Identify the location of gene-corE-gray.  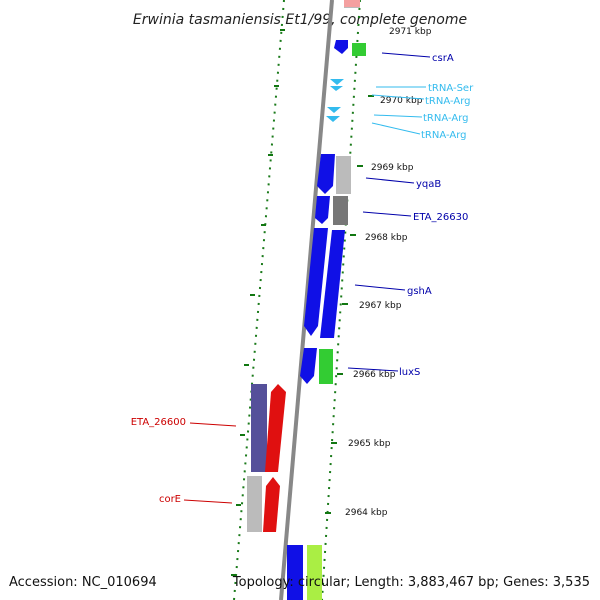
(254, 504).